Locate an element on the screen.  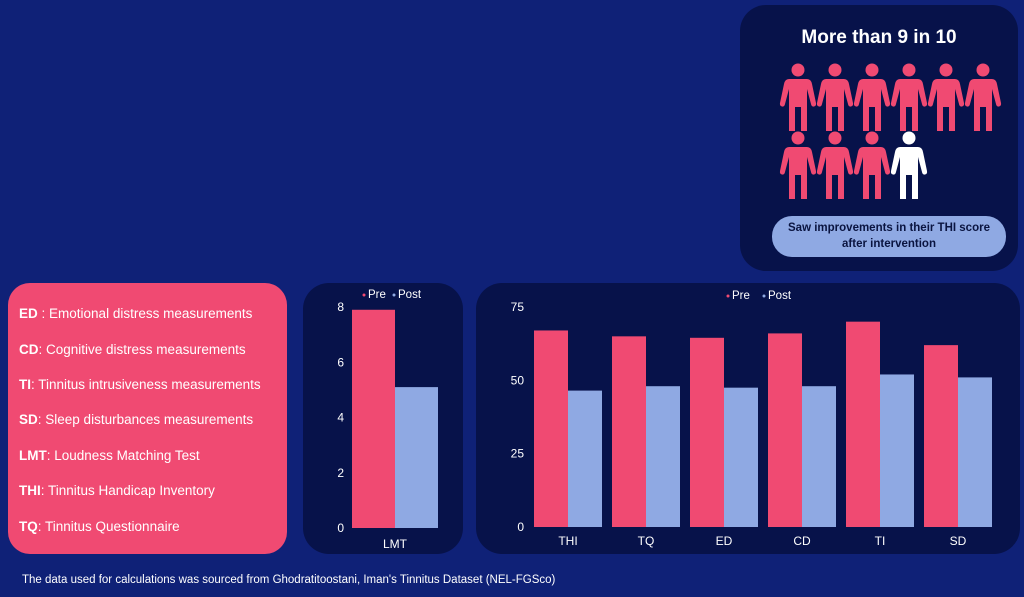
x-category-label: CD is located at coordinates (802, 541).